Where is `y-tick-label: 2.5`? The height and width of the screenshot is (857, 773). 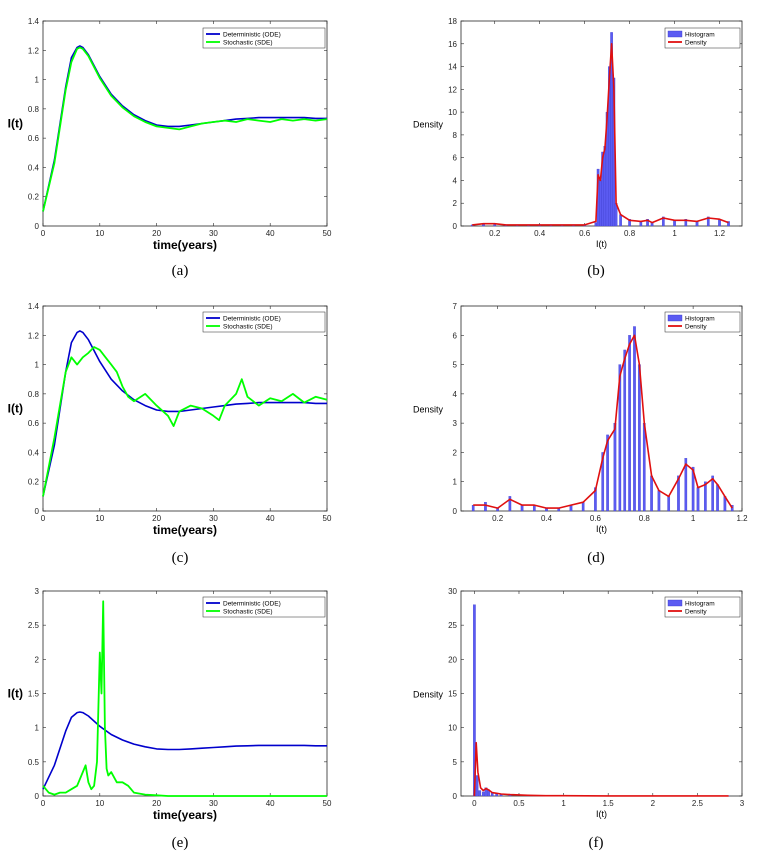 y-tick-label: 2.5 is located at coordinates (34, 625).